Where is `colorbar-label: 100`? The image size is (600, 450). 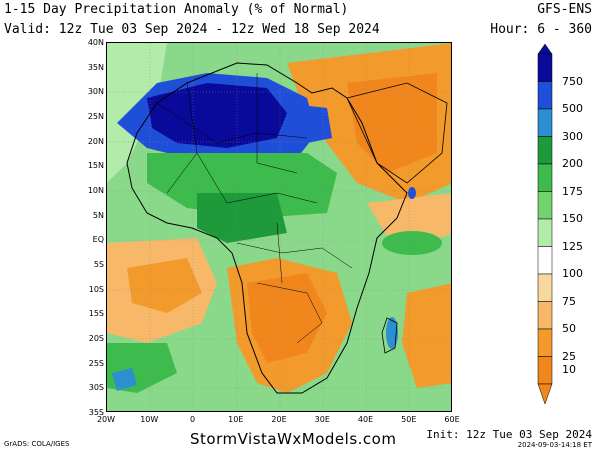 colorbar-label: 100 is located at coordinates (572, 273).